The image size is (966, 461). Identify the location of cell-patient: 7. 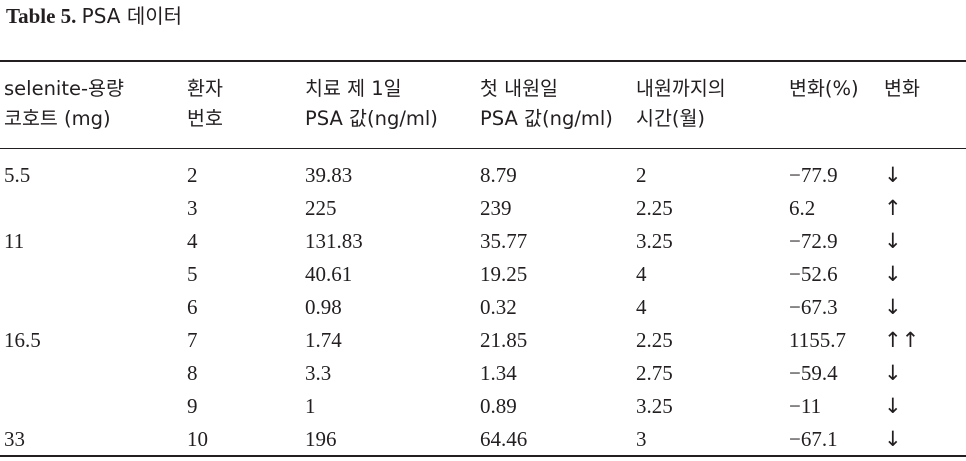
(192, 340).